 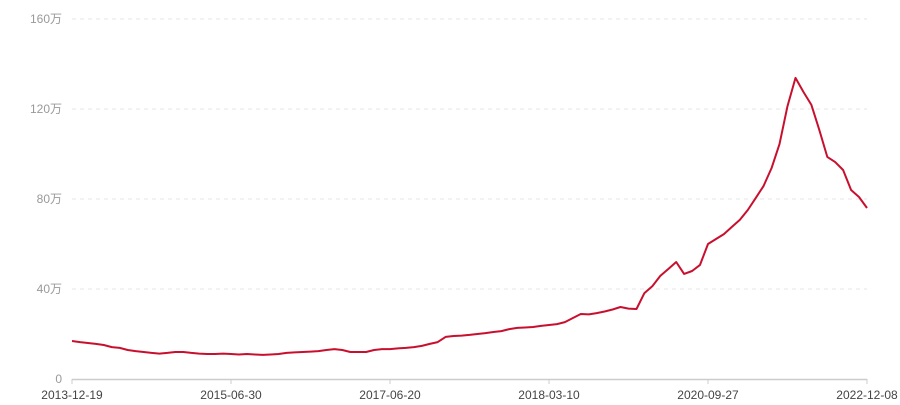 What do you see at coordinates (72, 394) in the screenshot?
I see `x-tick-label: 2013-12-19` at bounding box center [72, 394].